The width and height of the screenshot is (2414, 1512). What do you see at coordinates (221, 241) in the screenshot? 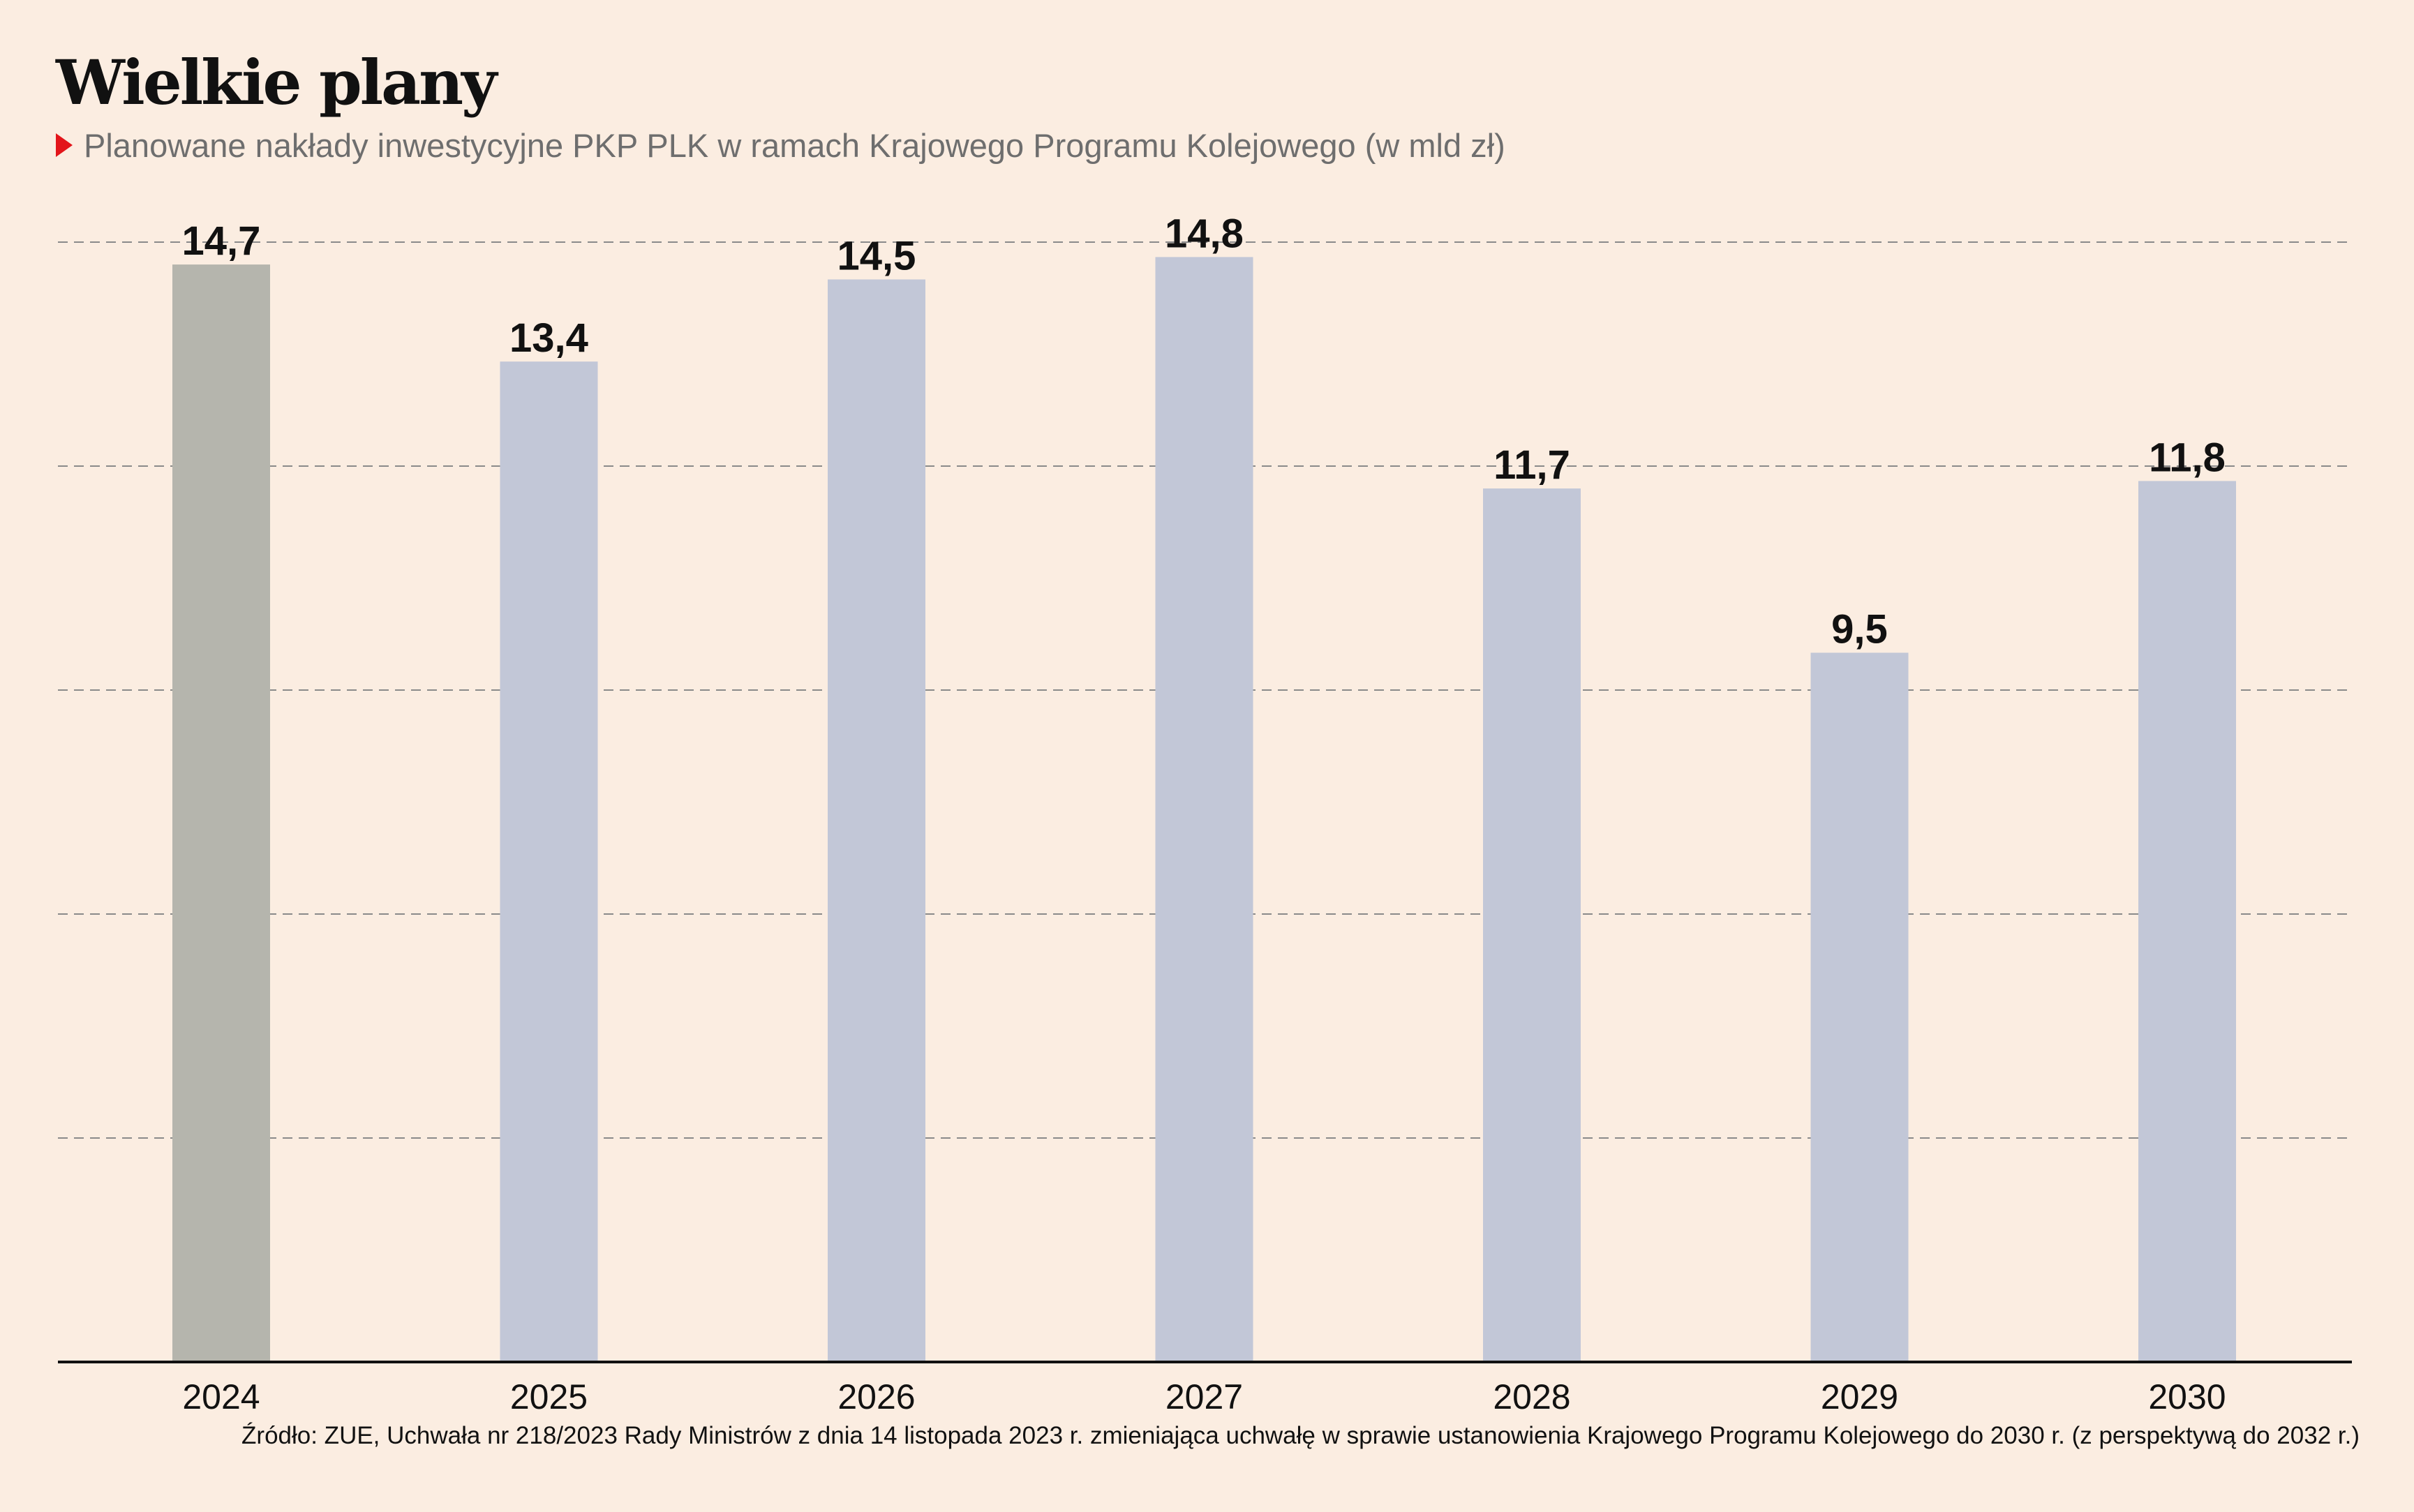
I see `value-label-2024: 14,7` at bounding box center [221, 241].